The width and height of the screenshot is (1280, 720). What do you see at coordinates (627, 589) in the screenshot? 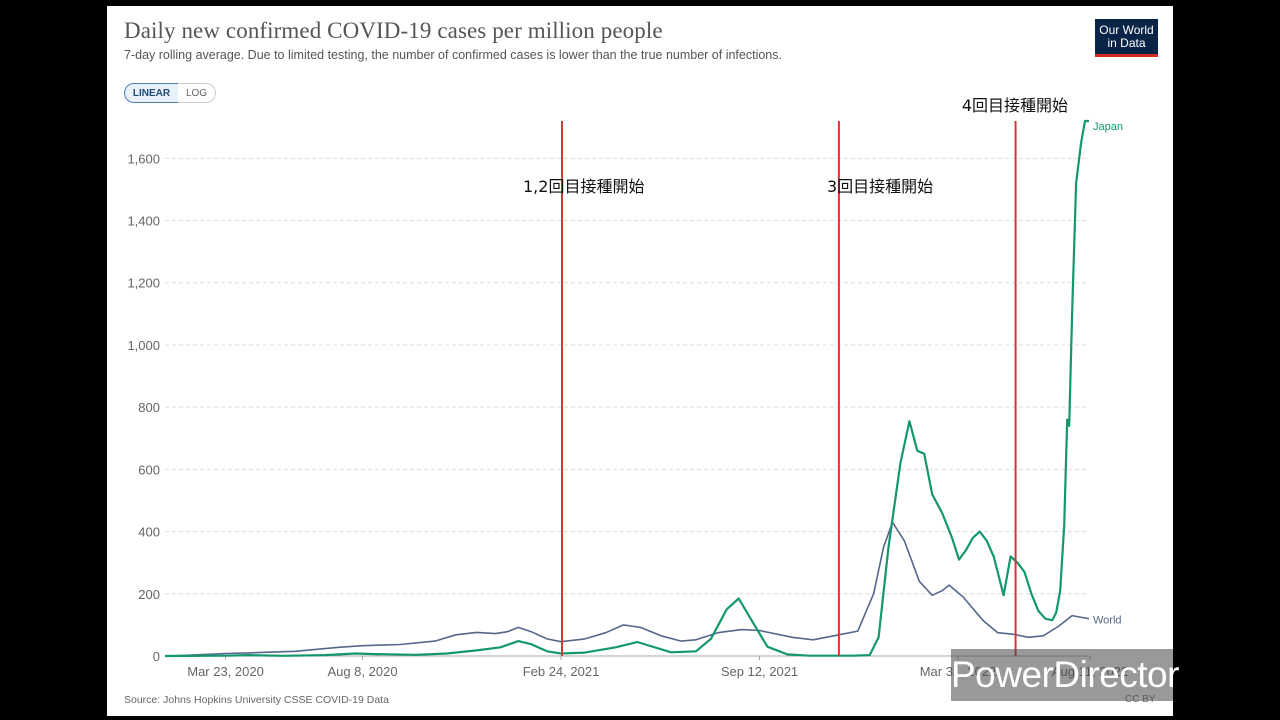
I see `series-line-world` at bounding box center [627, 589].